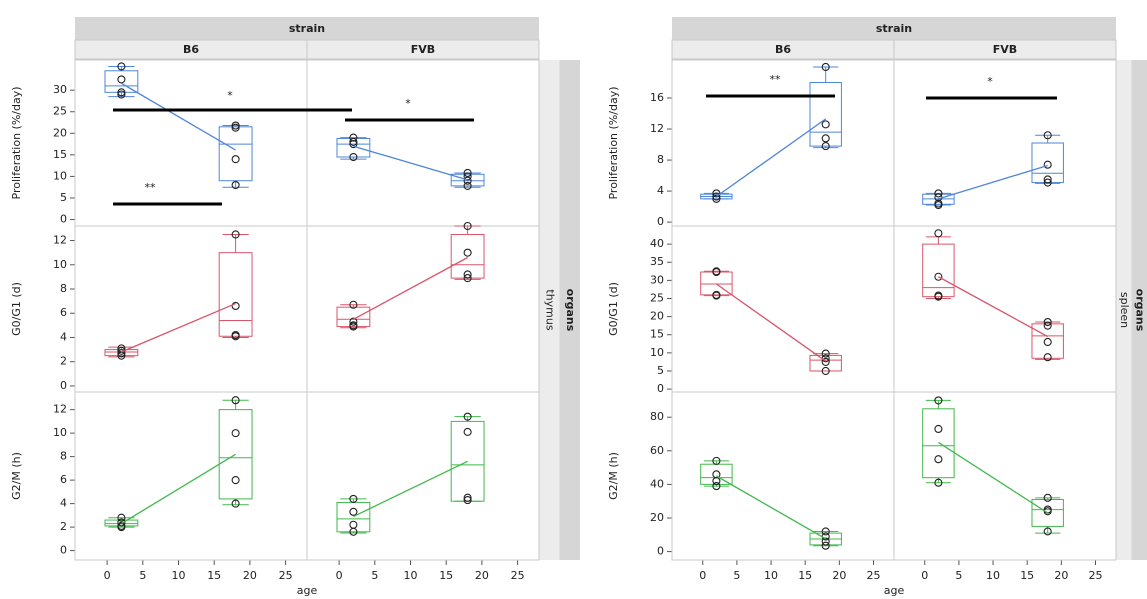 The width and height of the screenshot is (1147, 599). What do you see at coordinates (230, 95) in the screenshot?
I see `significance-label: *` at bounding box center [230, 95].